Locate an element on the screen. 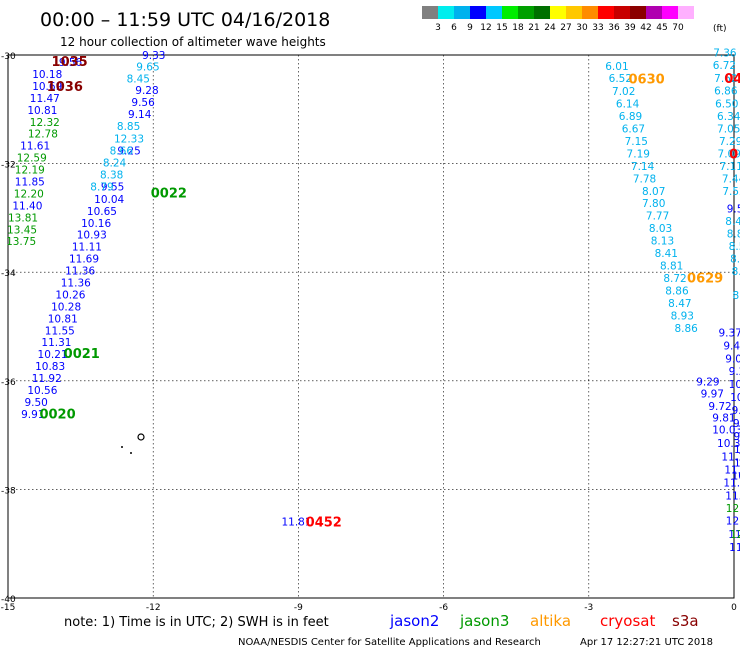 The width and height of the screenshot is (740, 650). time-label: 1035 is located at coordinates (70, 62).